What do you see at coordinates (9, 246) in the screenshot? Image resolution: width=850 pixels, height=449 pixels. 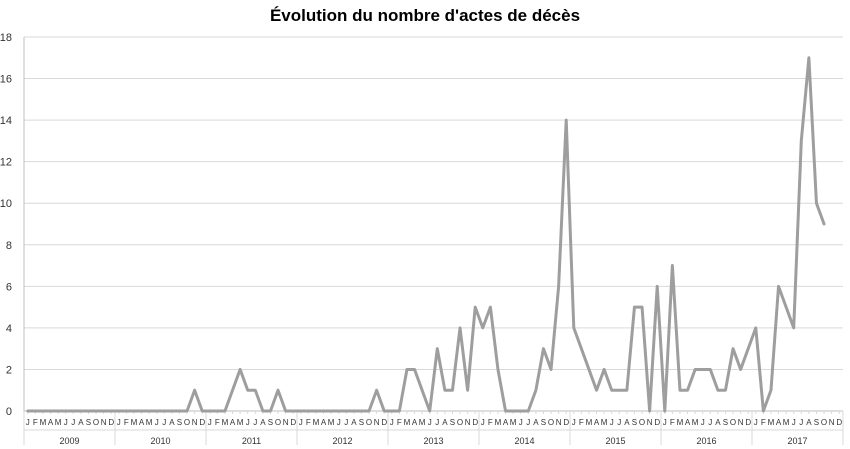 I see `y-tick-label: 8` at bounding box center [9, 246].